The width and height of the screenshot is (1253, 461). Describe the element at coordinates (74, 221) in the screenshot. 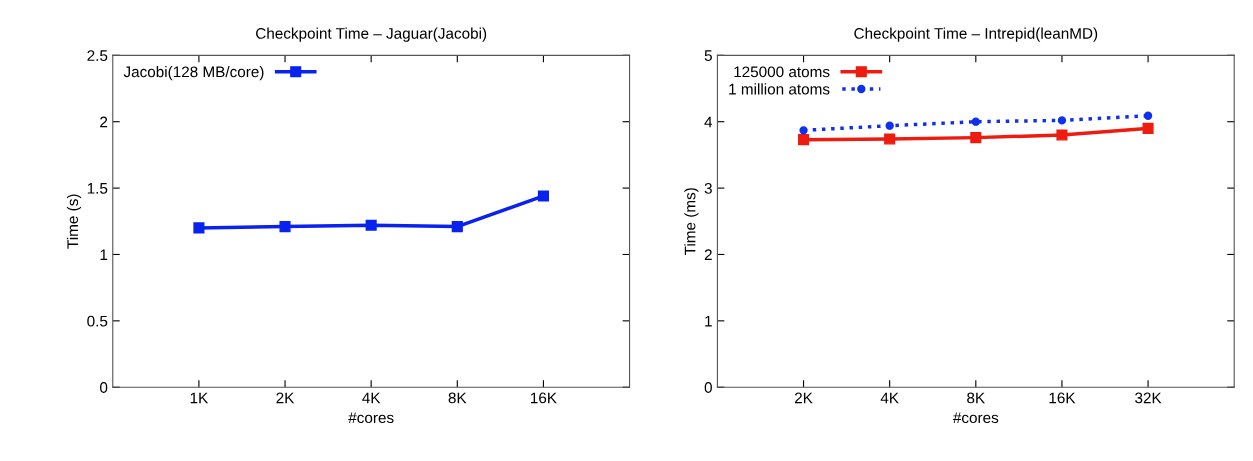

I see `y-axis-title: Time (s)` at that location.